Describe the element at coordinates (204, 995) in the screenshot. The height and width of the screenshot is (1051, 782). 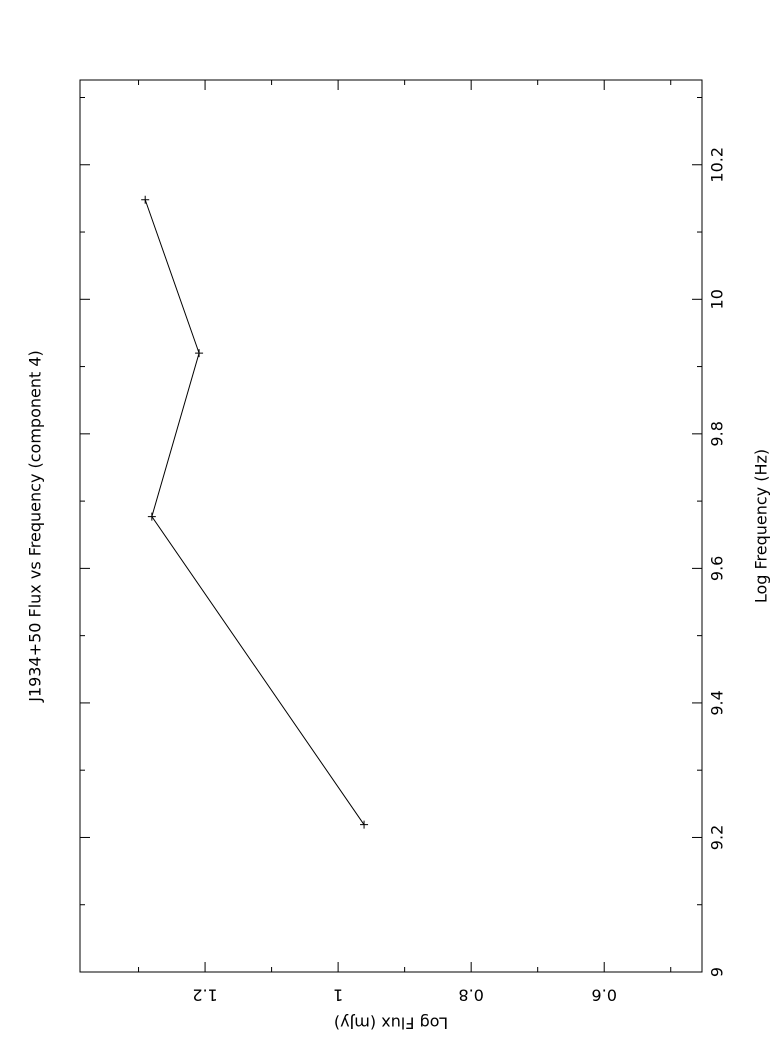
I see `y-tick-label: 1.2` at that location.